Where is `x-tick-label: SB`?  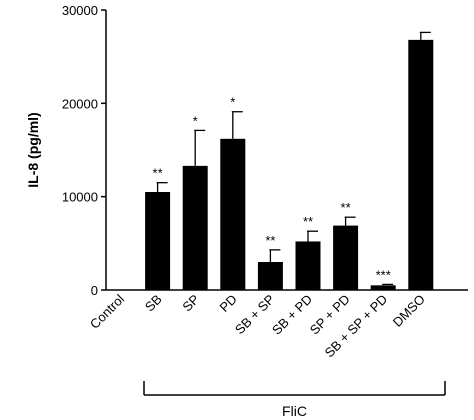 x-tick-label: SB is located at coordinates (153, 303).